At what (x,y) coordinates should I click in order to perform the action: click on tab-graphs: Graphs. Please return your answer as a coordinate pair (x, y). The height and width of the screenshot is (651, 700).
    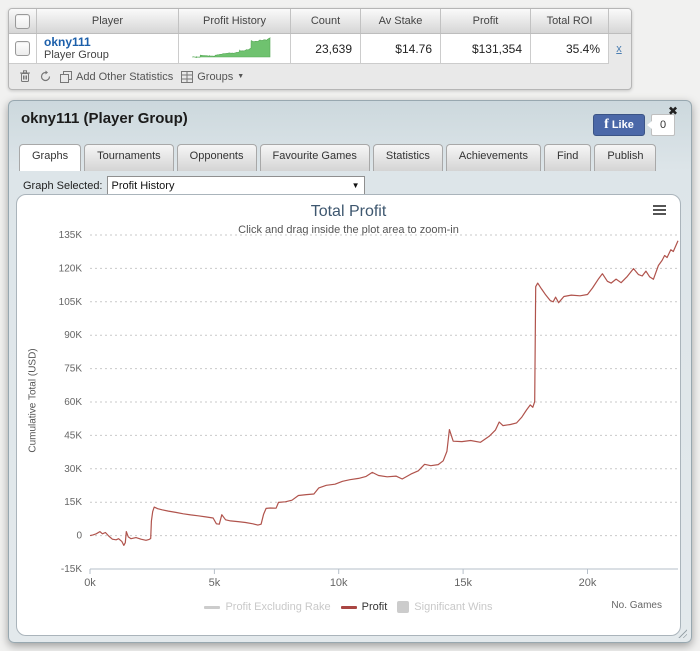
    Looking at the image, I should click on (50, 157).